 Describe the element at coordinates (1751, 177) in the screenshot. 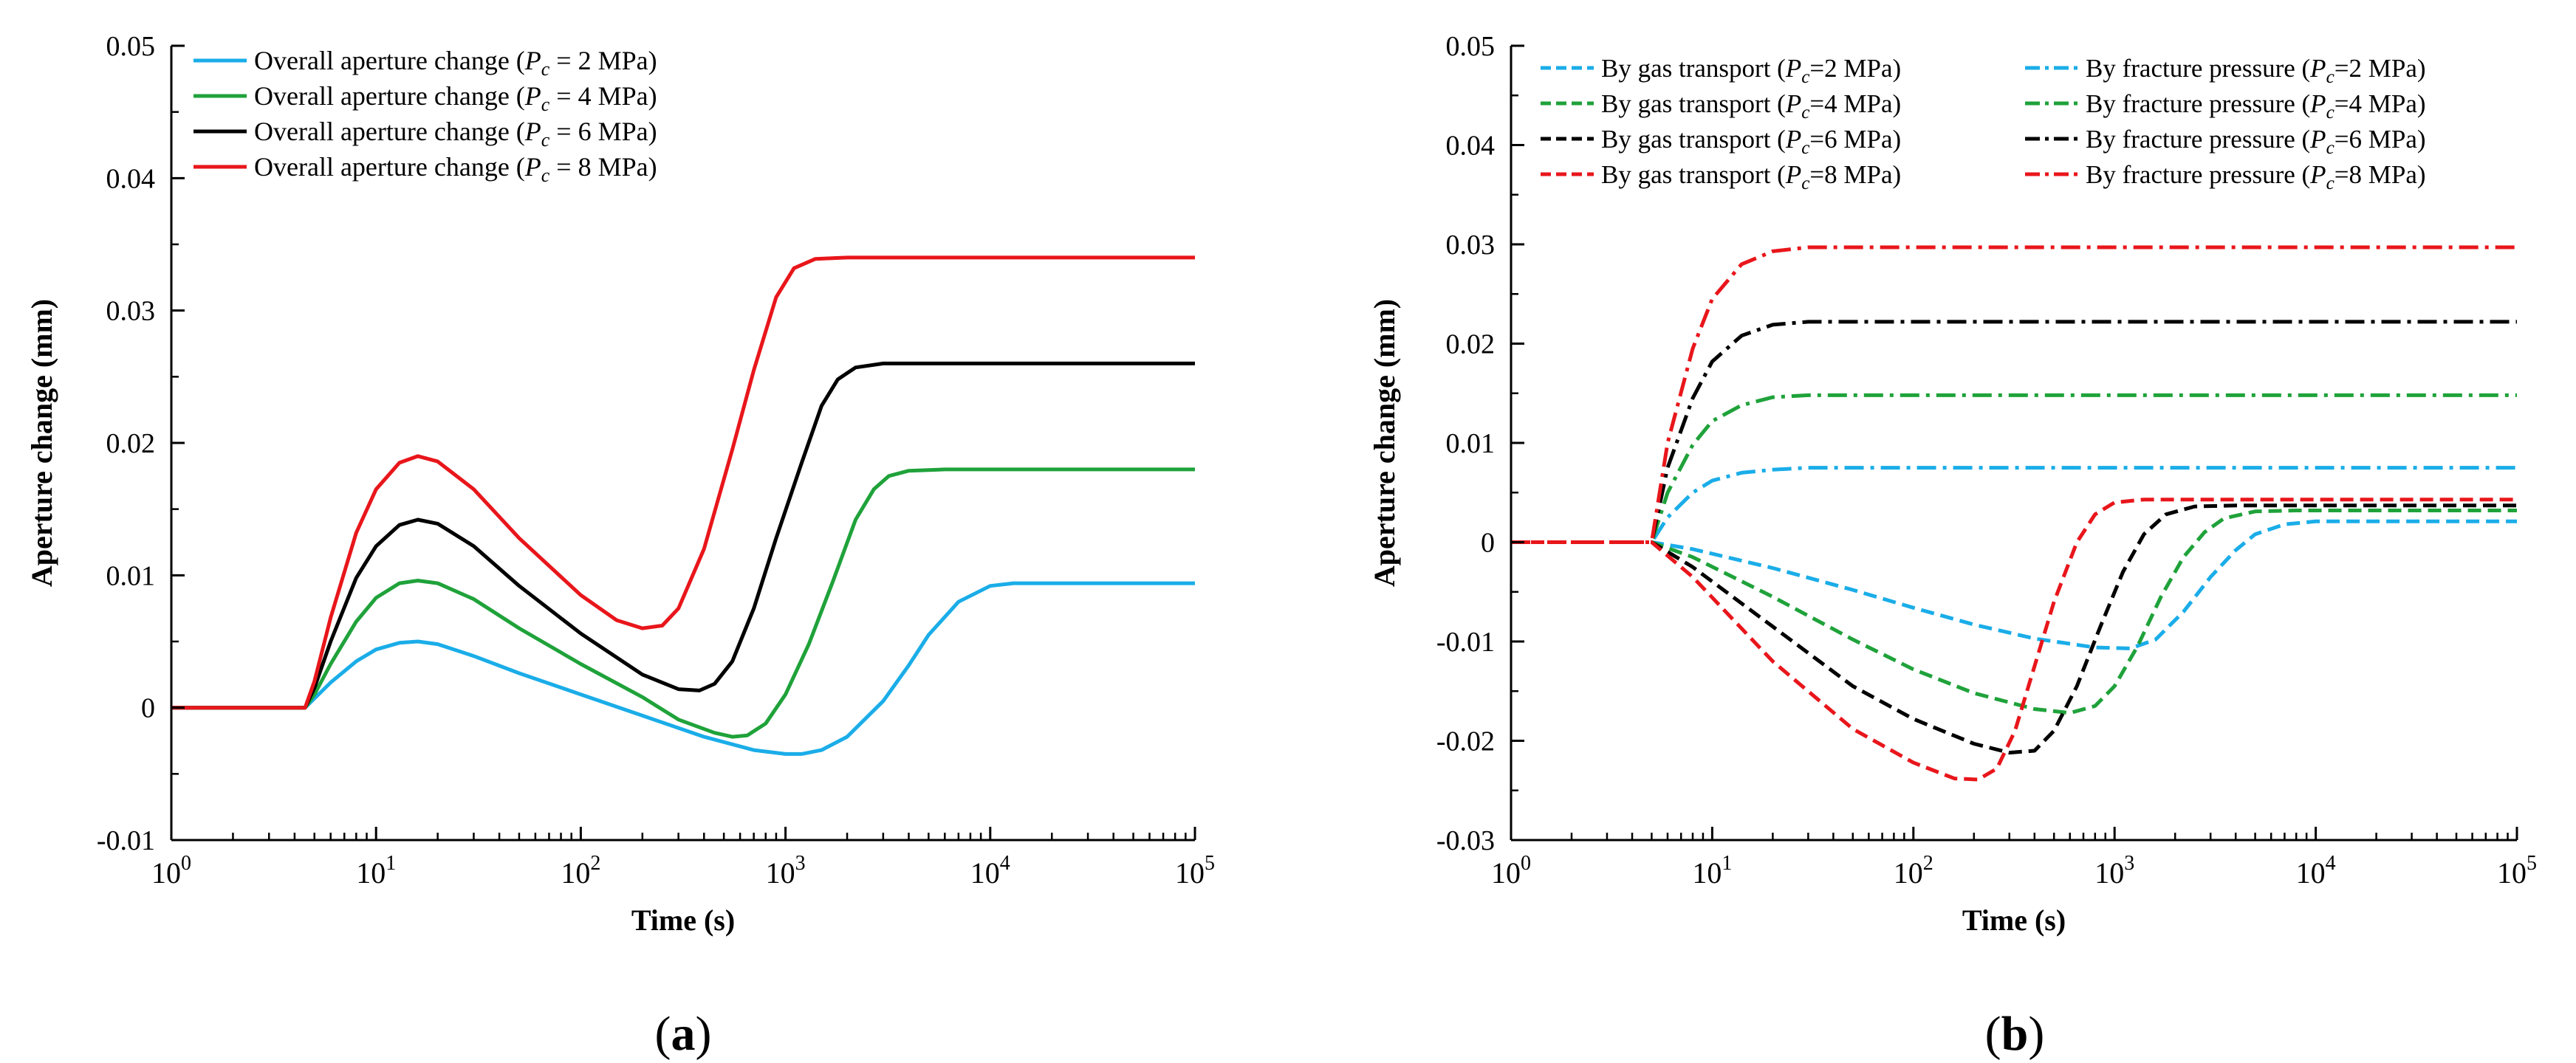

I see `legend-entry-4: By gas transport (Pc=8 MPa)` at that location.